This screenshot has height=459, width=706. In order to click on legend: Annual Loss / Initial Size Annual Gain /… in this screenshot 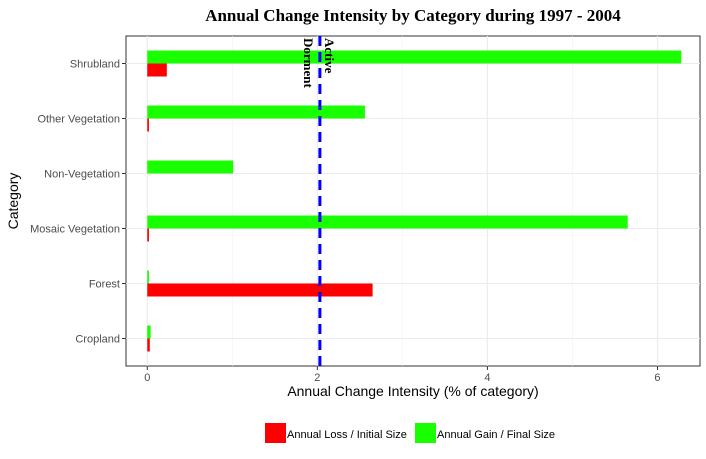, I will do `click(410, 433)`.